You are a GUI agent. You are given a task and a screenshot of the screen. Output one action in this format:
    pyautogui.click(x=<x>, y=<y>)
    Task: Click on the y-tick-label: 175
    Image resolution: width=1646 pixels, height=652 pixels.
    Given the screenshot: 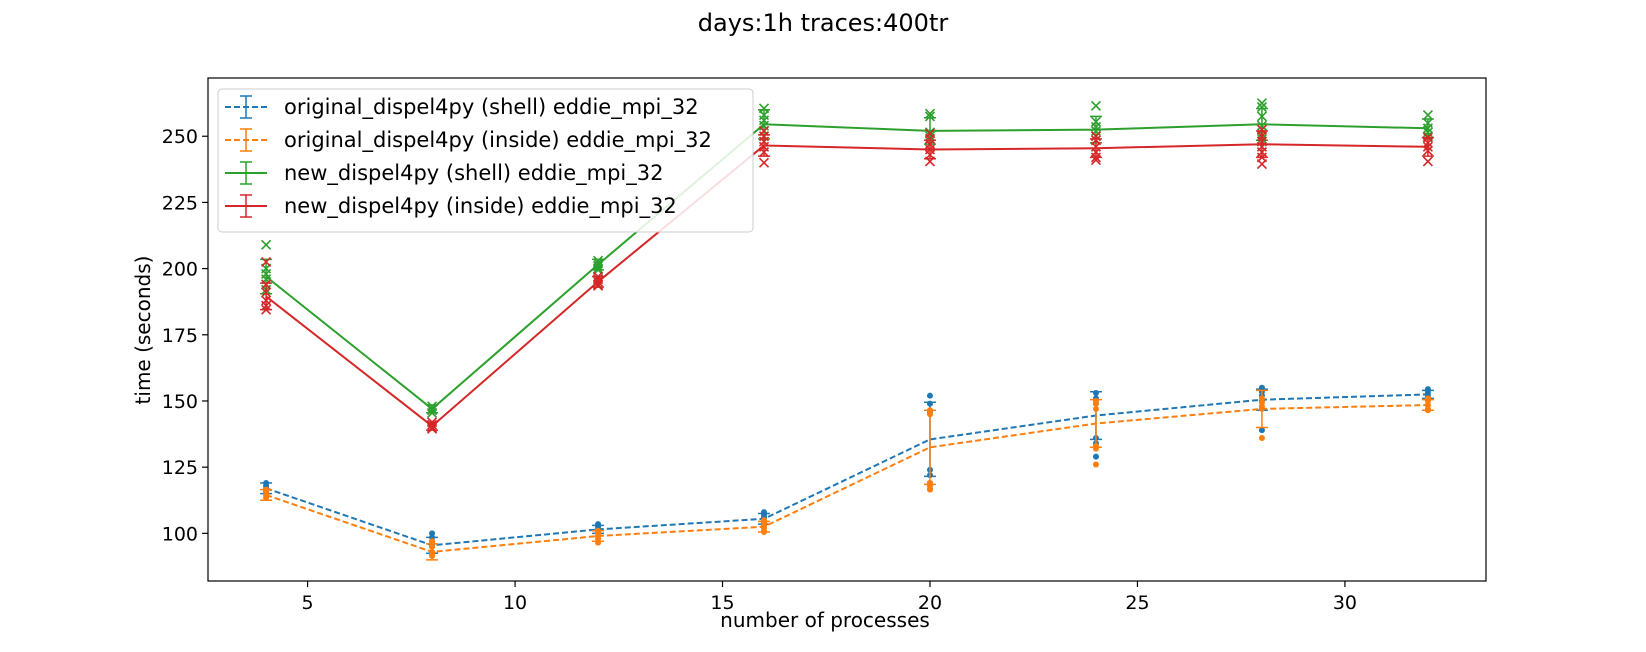 What is the action you would take?
    pyautogui.click(x=180, y=336)
    